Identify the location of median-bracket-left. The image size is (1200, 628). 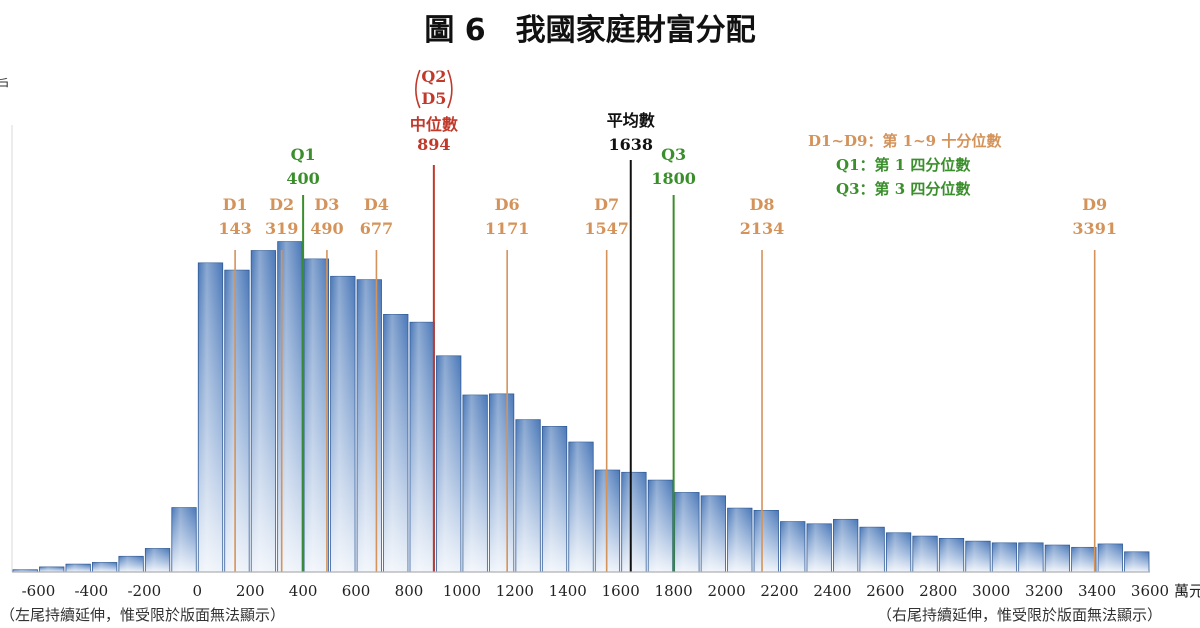
(418, 89).